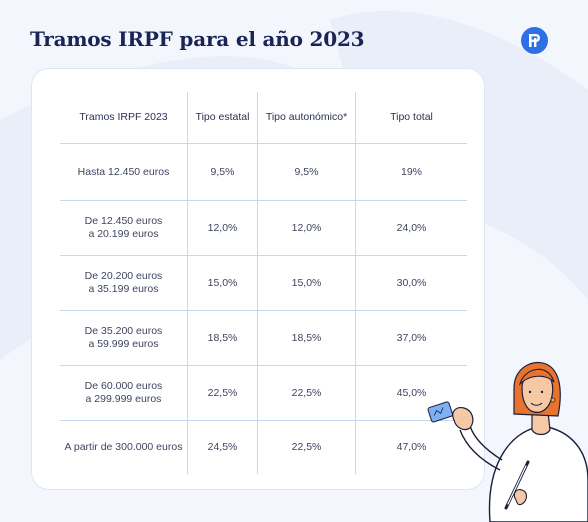 This screenshot has height=522, width=588. I want to click on woman-holding-document-illustration, so click(507, 441).